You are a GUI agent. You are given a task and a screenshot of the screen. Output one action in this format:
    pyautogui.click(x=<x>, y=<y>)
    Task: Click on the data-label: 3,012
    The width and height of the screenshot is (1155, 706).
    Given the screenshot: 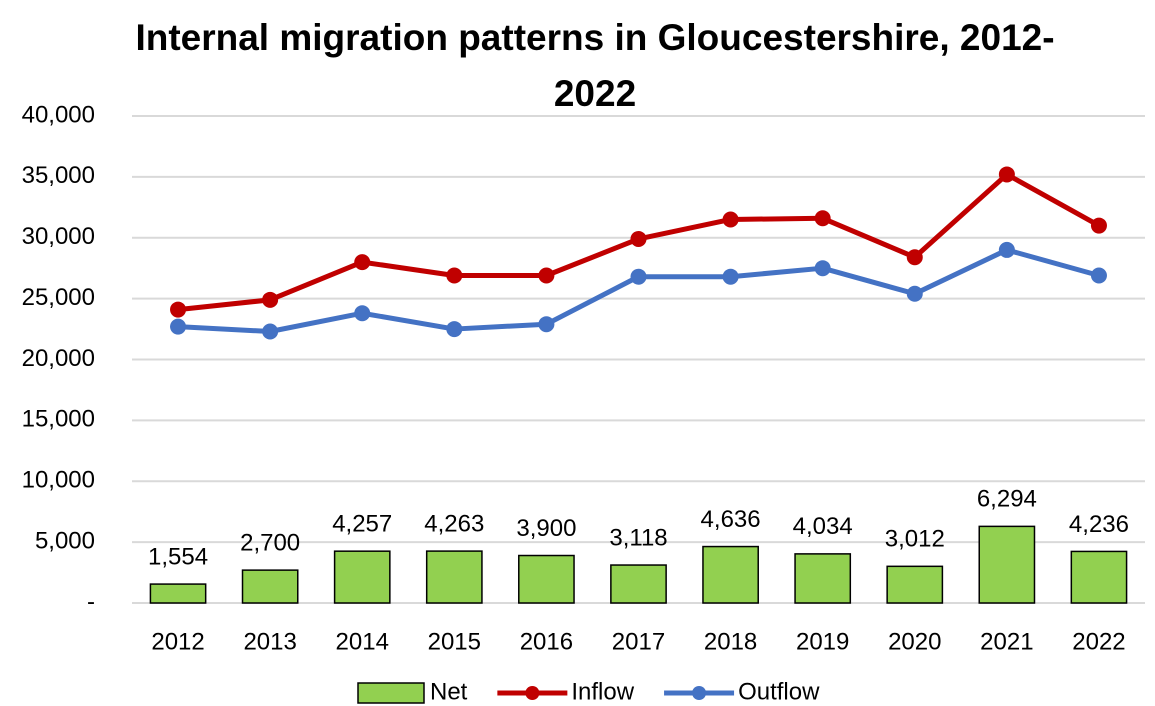 What is the action you would take?
    pyautogui.click(x=915, y=539)
    